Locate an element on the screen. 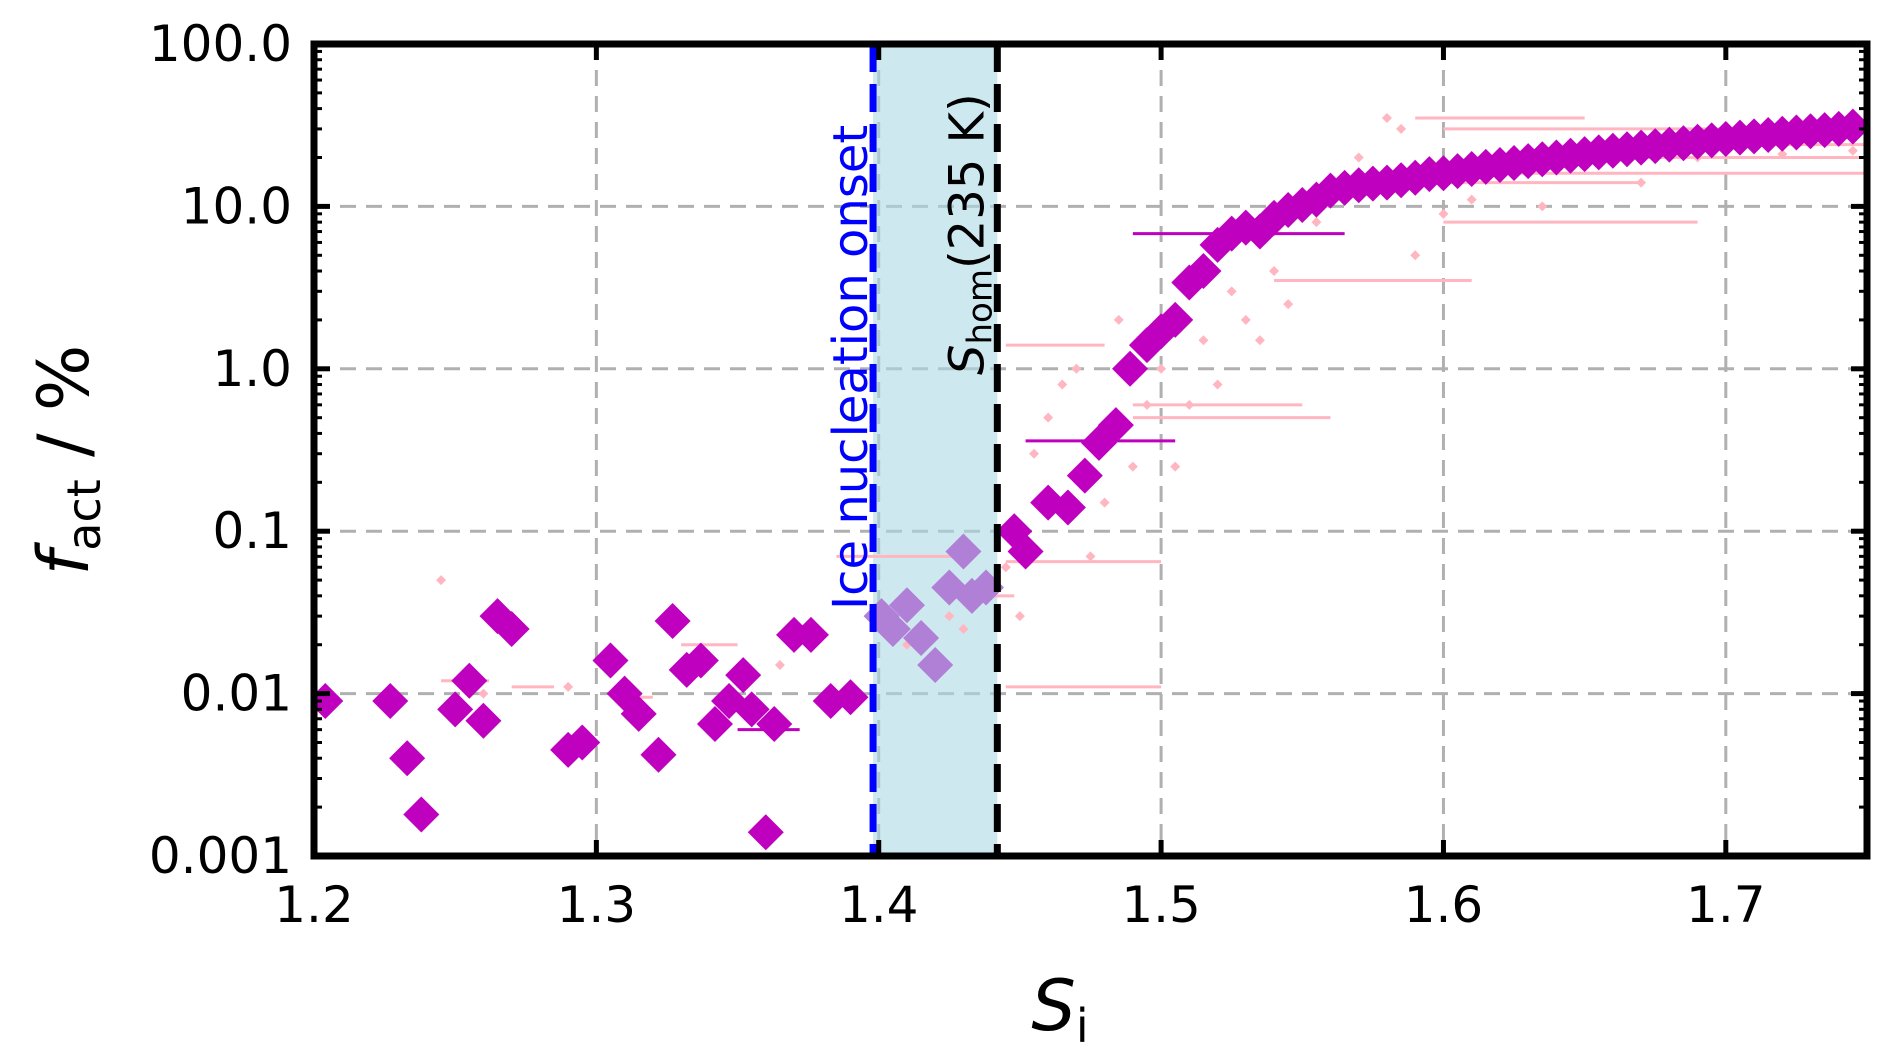 The height and width of the screenshot is (1055, 1892). y-tick-label: 10.0 is located at coordinates (236, 206).